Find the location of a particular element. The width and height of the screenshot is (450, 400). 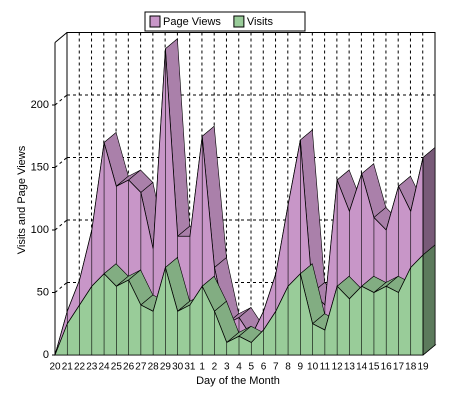

x-tick-label: 31 is located at coordinates (190, 367).